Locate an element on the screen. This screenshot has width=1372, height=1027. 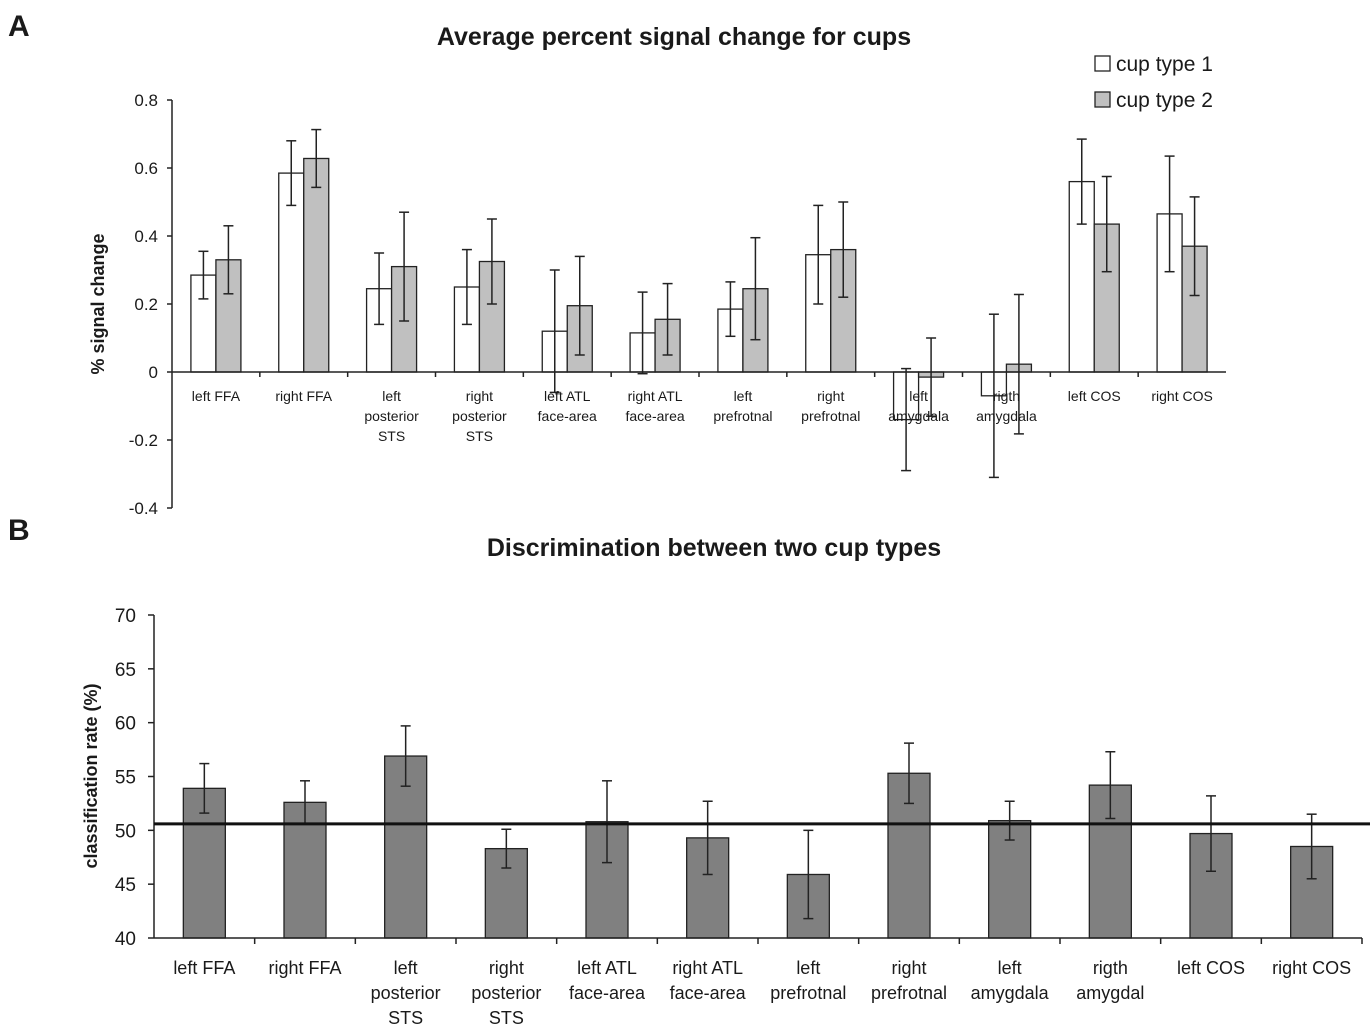
panel-a-letter: A is located at coordinates (19, 26).